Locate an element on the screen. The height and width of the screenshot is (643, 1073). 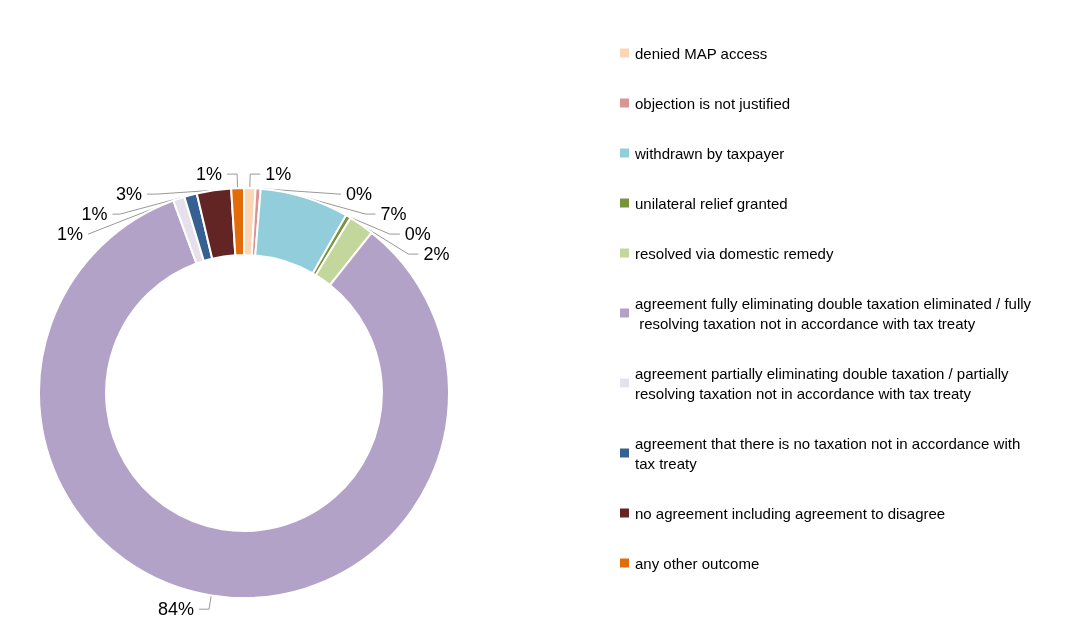
legend-label: unilateral relief granted is located at coordinates (711, 203).